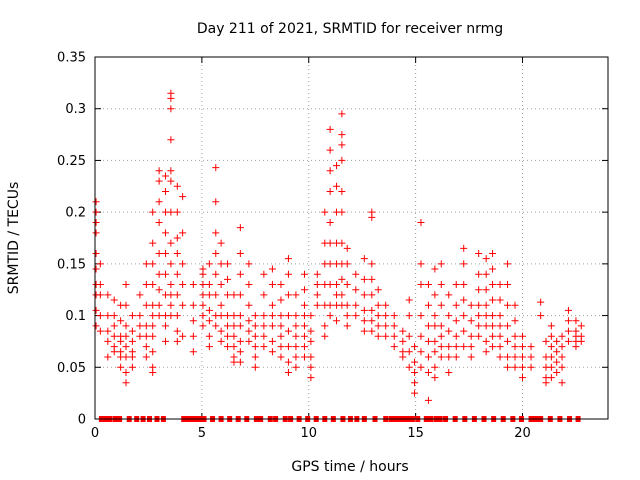 This screenshot has width=640, height=480. Describe the element at coordinates (308, 433) in the screenshot. I see `x-tick-label: 10` at that location.